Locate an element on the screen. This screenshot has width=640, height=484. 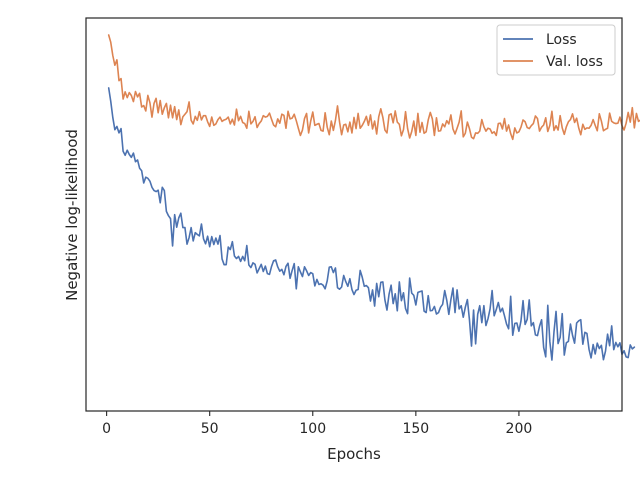
x-axis: 0 50 100 150 200 is located at coordinates (317, 424).